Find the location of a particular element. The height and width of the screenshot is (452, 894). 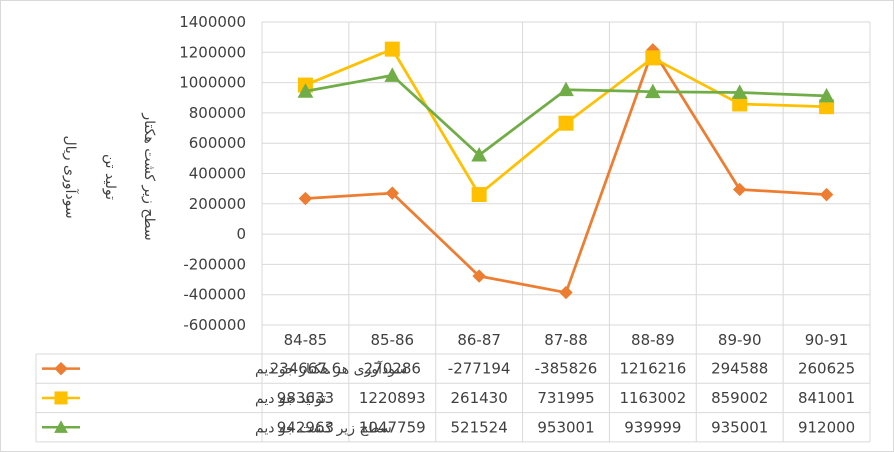

y-tick-label: -200000 is located at coordinates (214, 264).